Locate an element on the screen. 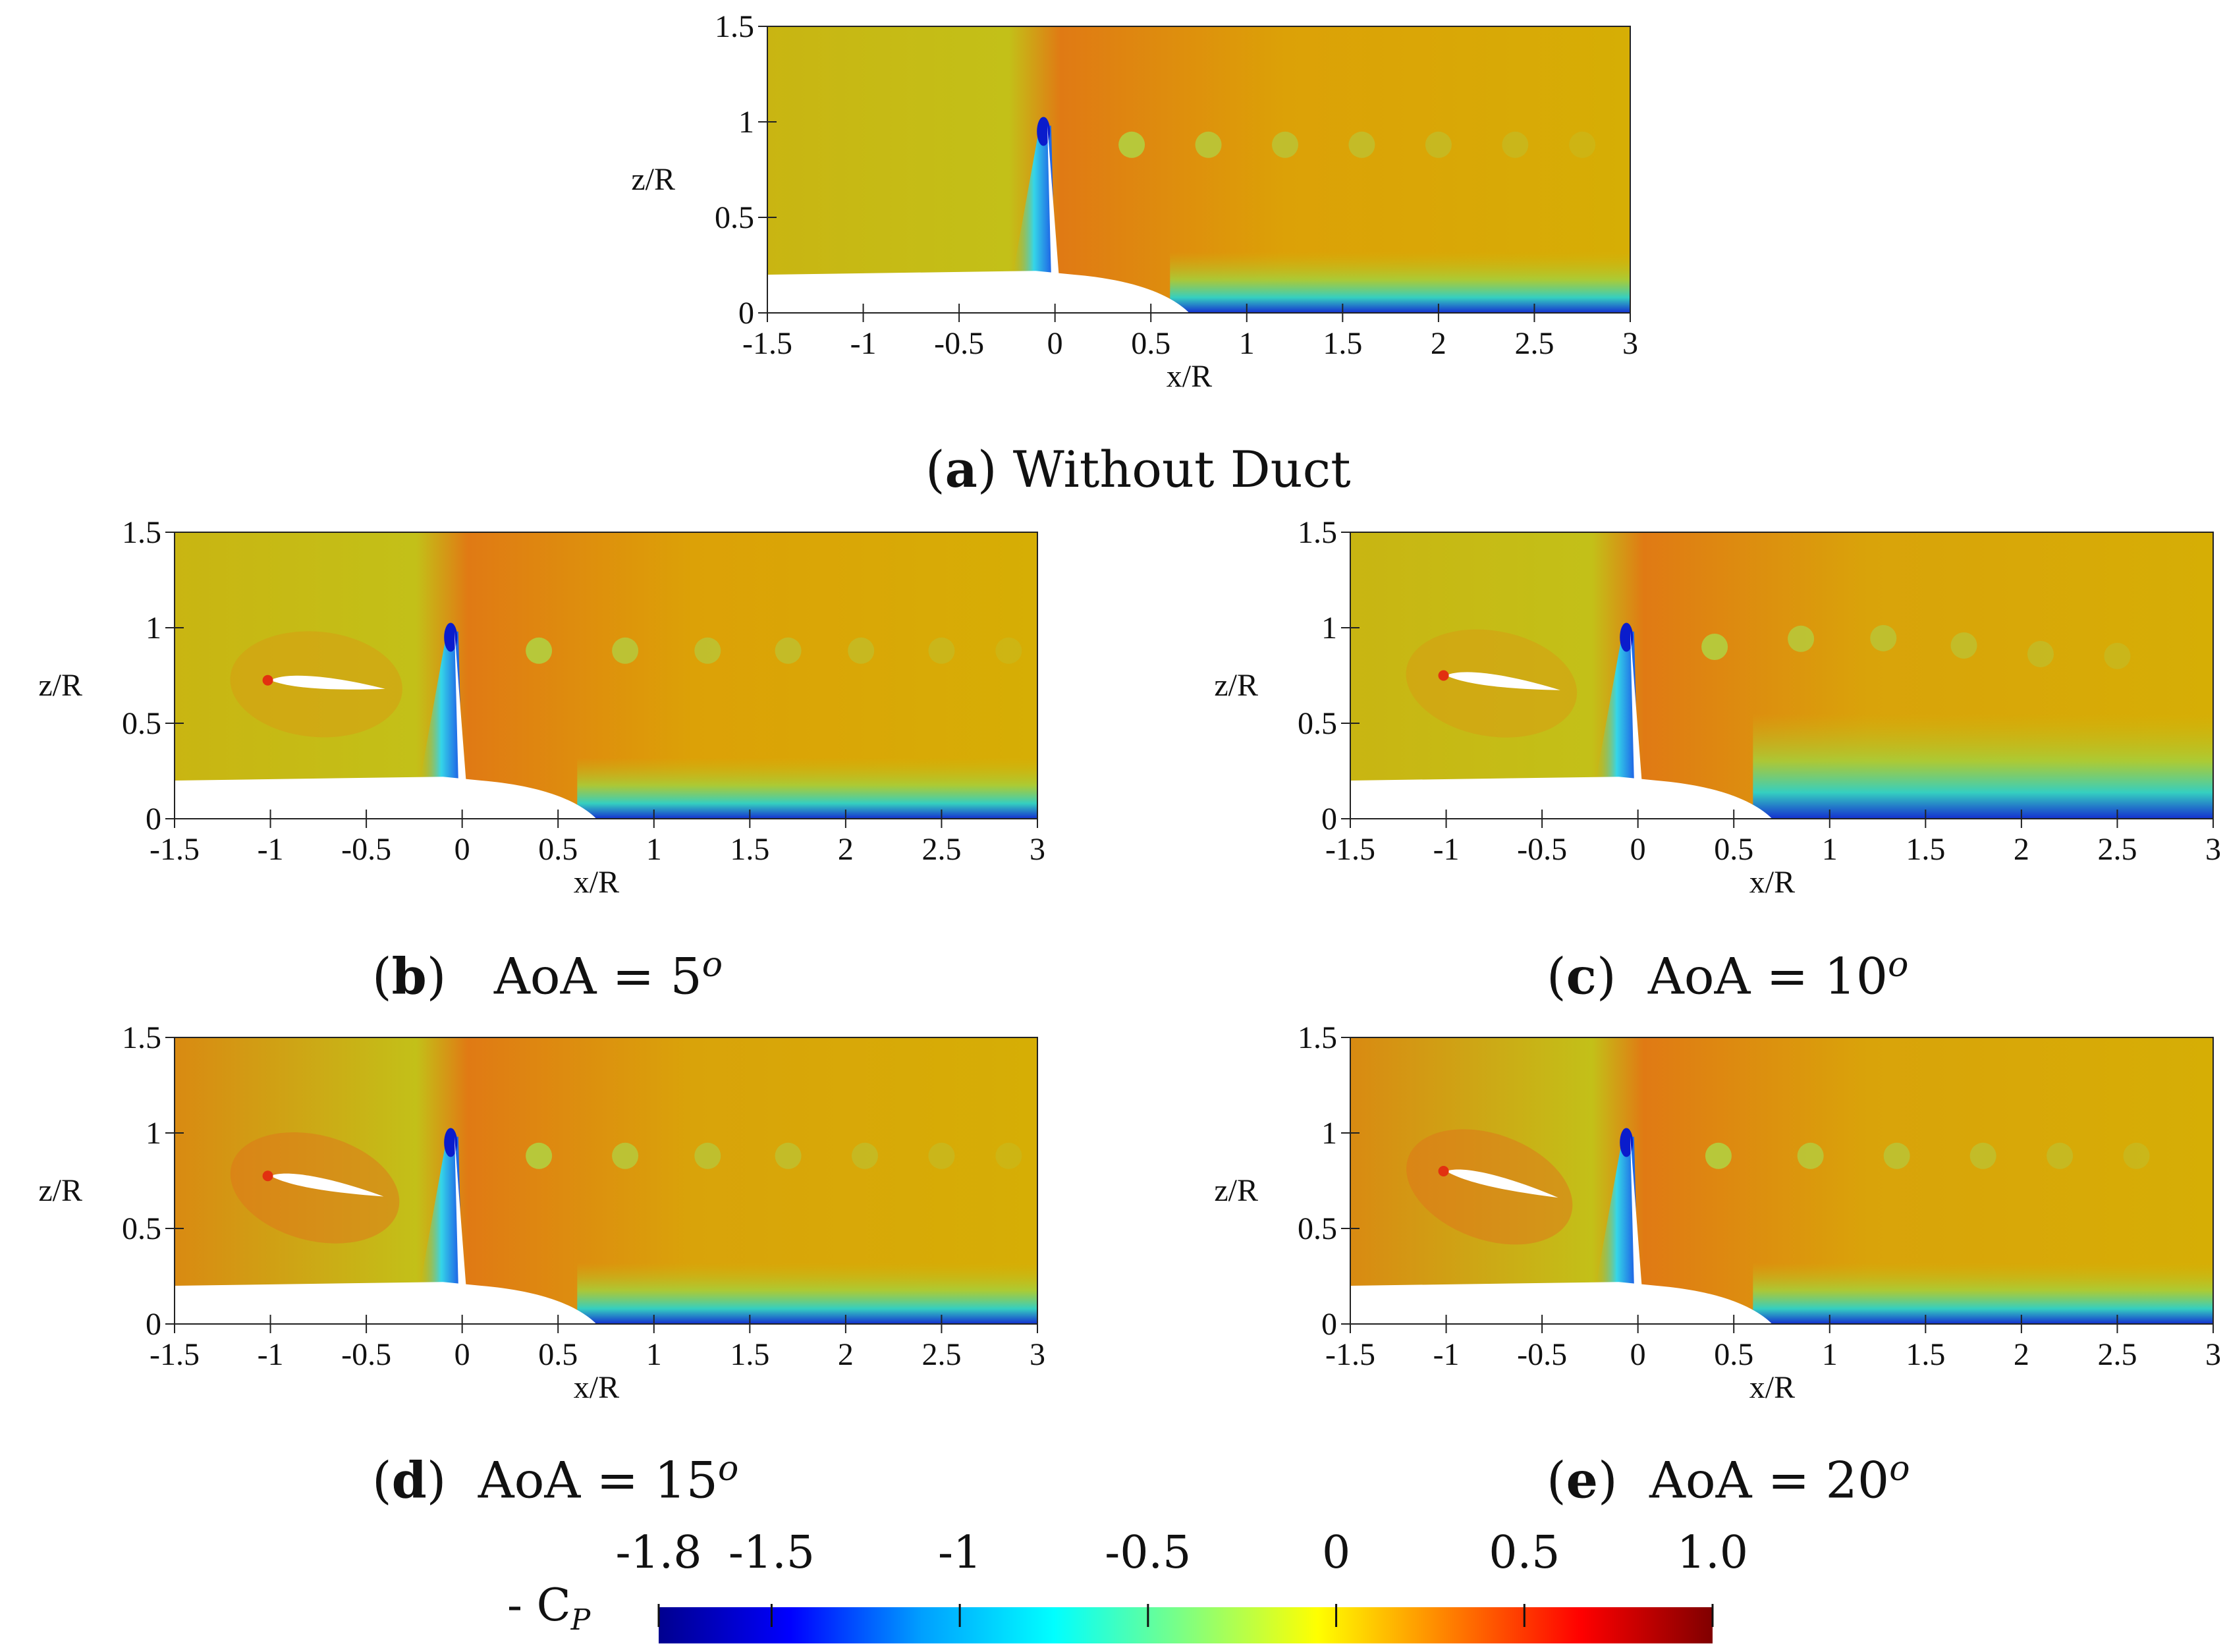 The height and width of the screenshot is (1652, 2227). panel-e: -1.5 -1 -0.5 0 0.5 1 1.5 2 2.5 3 0 0.5 1 1.5 x/R z/R is located at coordinates (1713, 1224).